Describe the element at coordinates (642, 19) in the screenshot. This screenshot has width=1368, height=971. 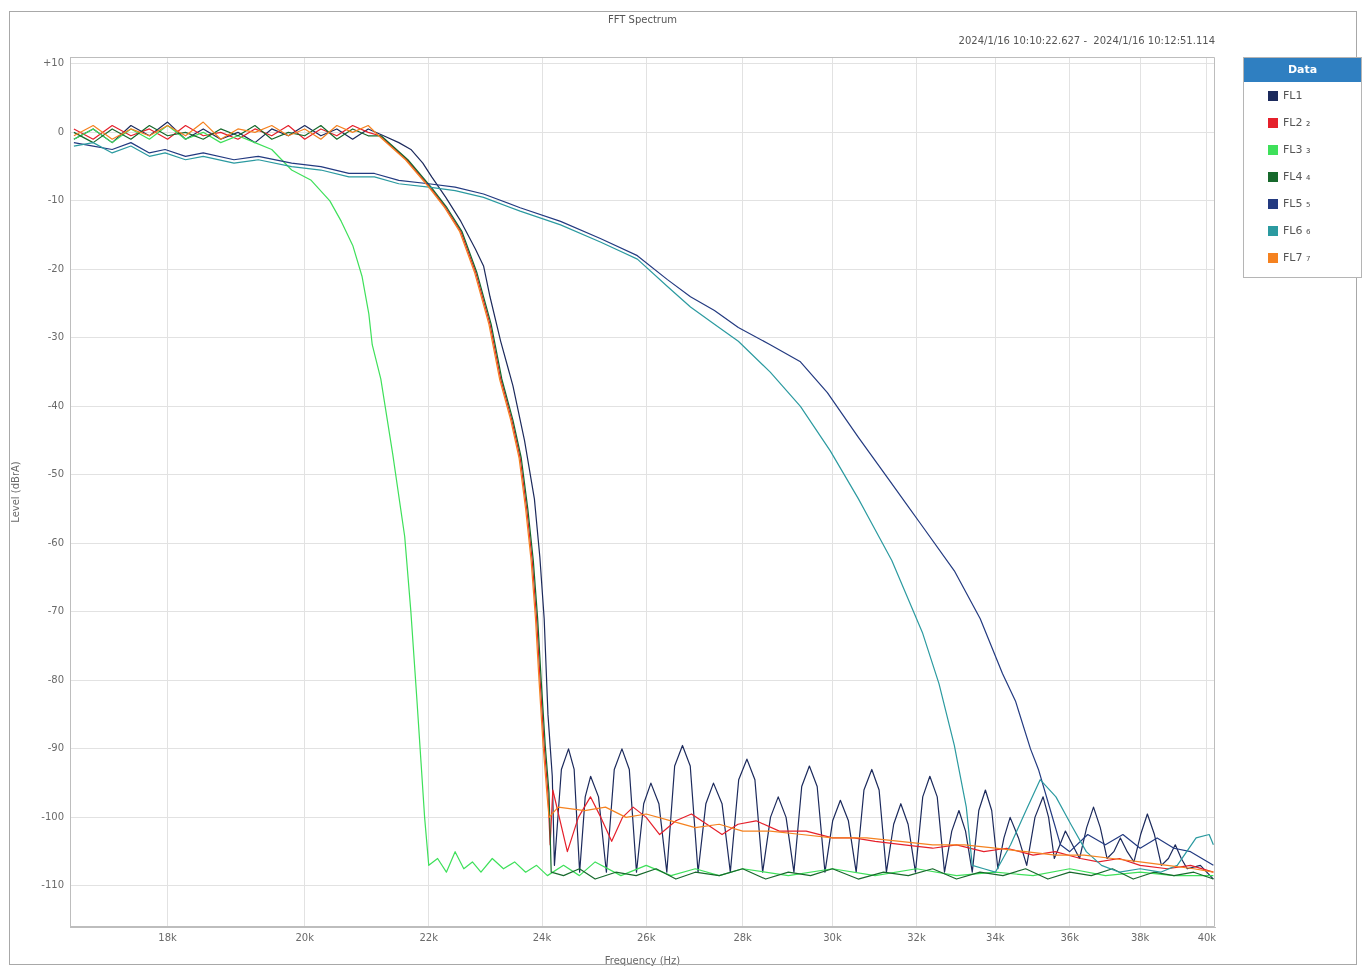
I see `chart-title: FFT Spectrum` at that location.